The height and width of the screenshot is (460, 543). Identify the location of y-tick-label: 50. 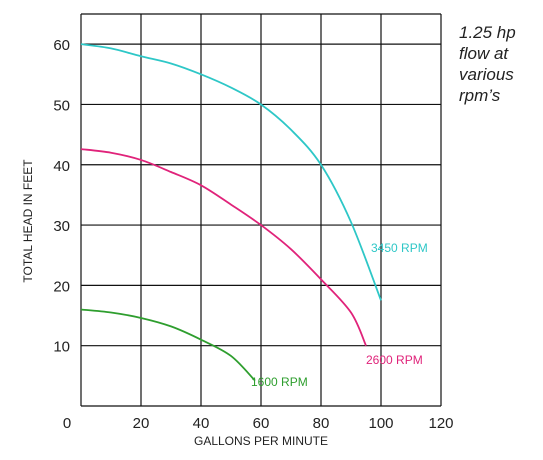
(61, 105).